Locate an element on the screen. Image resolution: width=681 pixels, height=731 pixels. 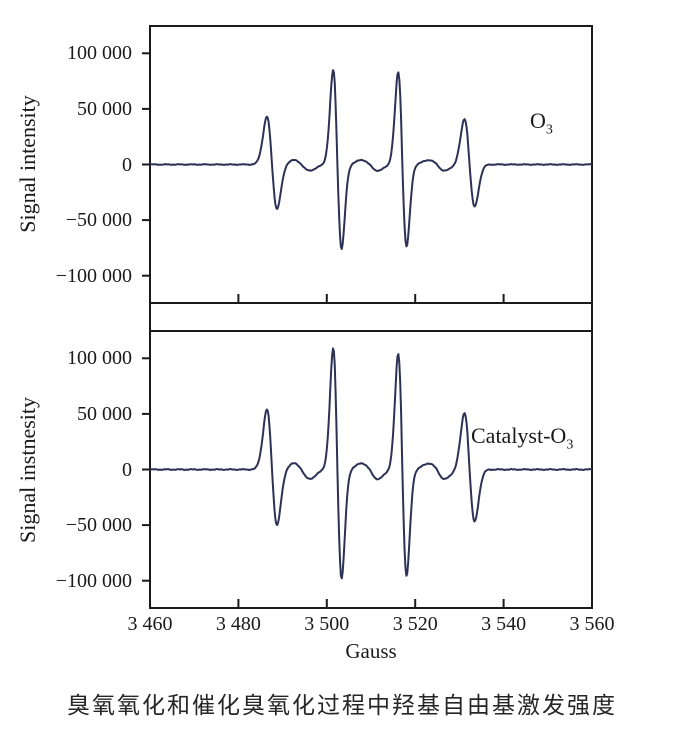
figure-caption: 臭氧氧化和催化臭氧化过程中羟基自由基激发强度 is located at coordinates (342, 705).